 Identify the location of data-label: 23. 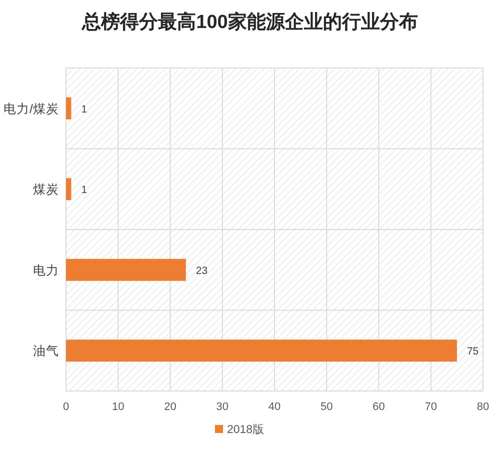
(202, 270).